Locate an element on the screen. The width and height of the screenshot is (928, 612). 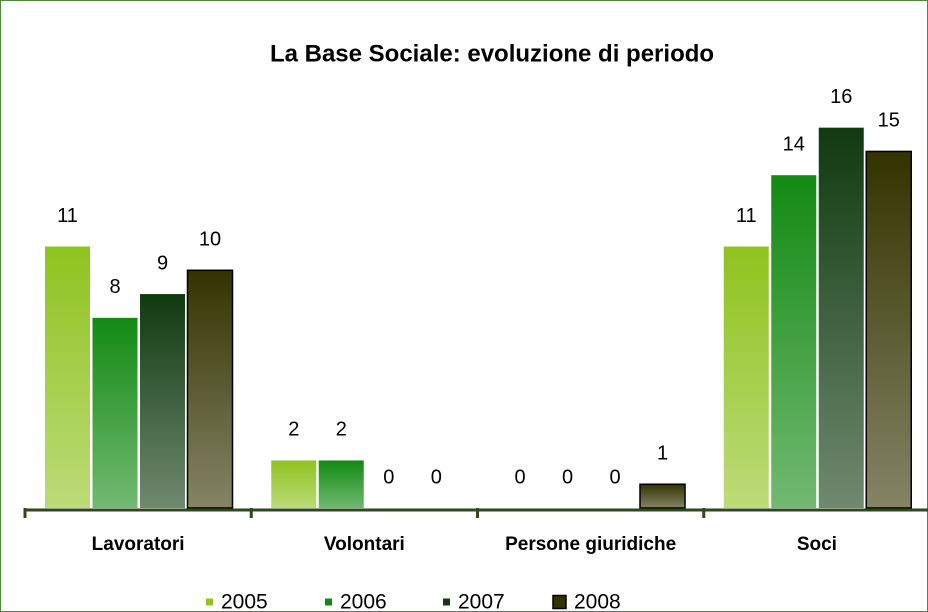
data-label: 14 is located at coordinates (794, 144).